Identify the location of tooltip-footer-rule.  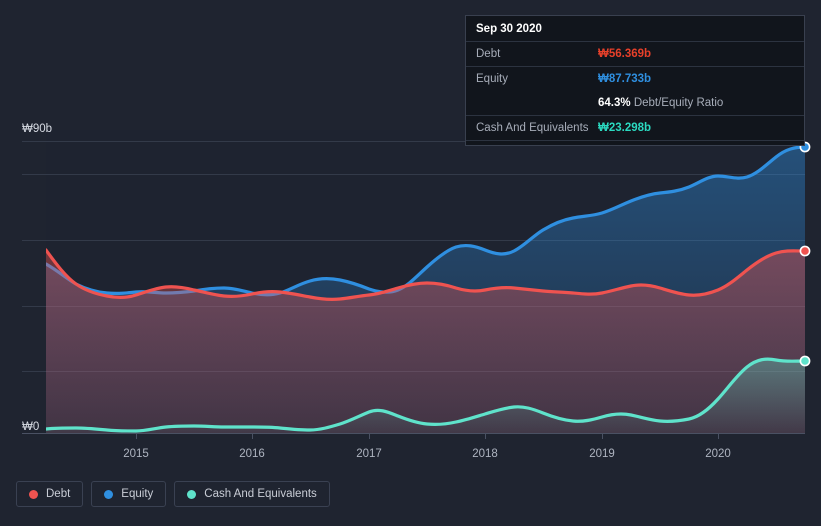
(635, 142).